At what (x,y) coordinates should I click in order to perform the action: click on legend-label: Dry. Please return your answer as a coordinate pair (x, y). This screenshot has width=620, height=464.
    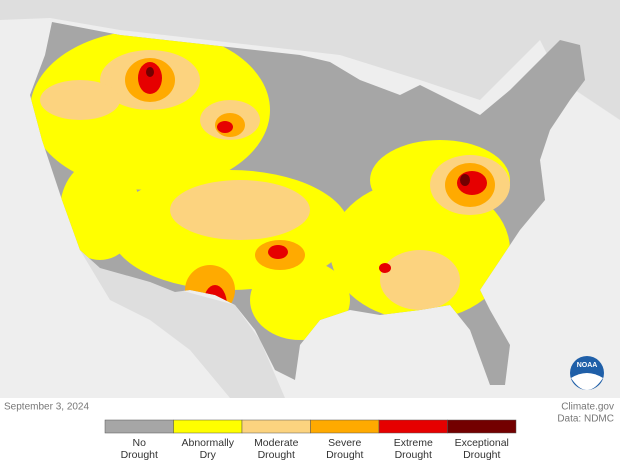
    Looking at the image, I should click on (208, 455).